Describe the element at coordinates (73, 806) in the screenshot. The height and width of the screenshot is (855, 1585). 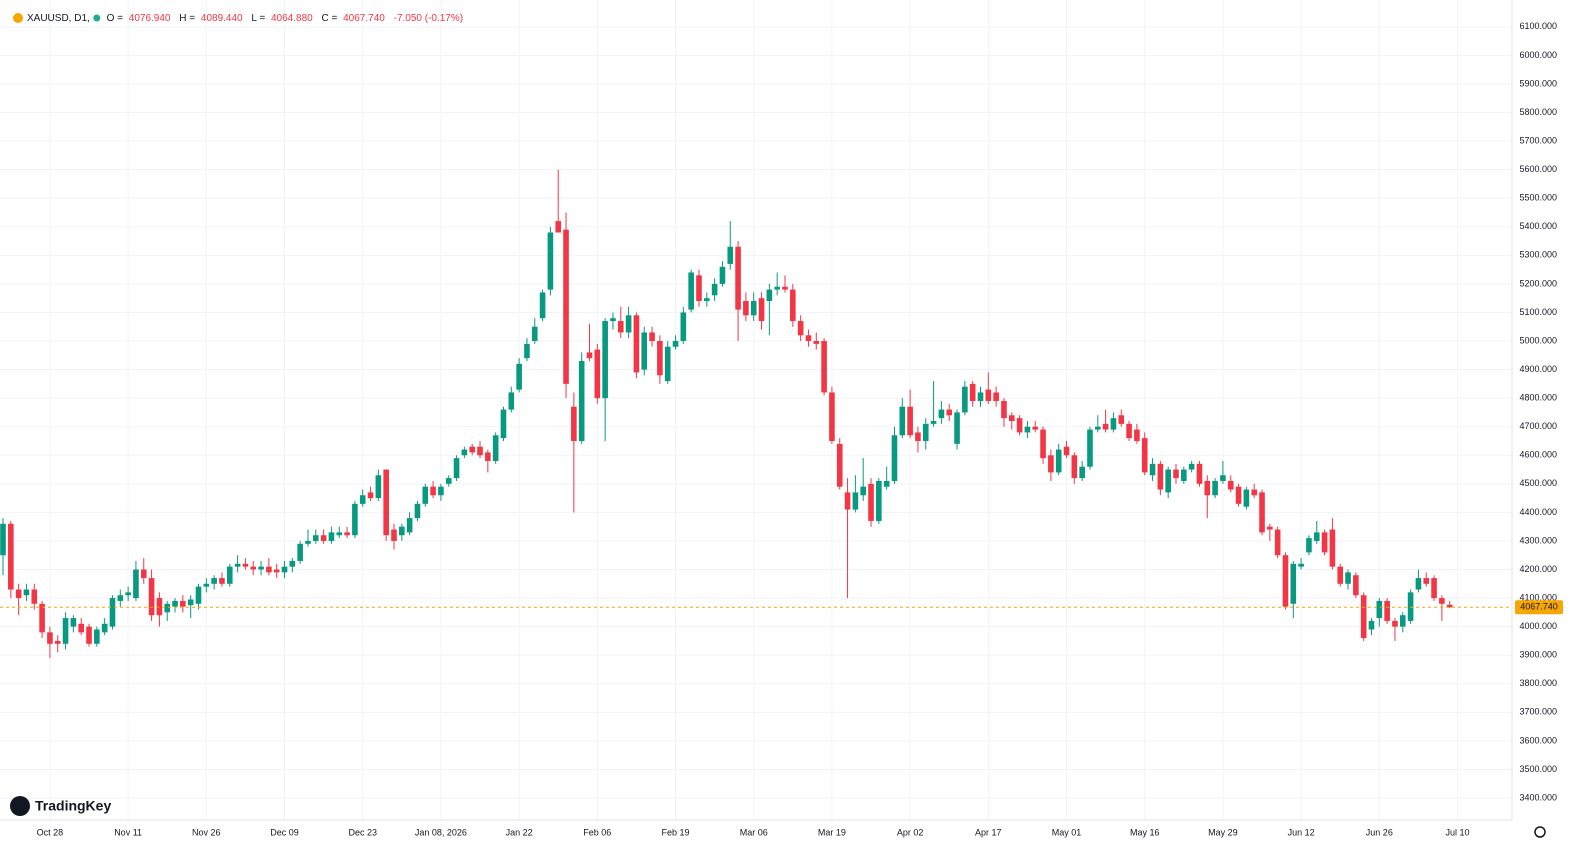
I see `brand-name: TradingKey` at that location.